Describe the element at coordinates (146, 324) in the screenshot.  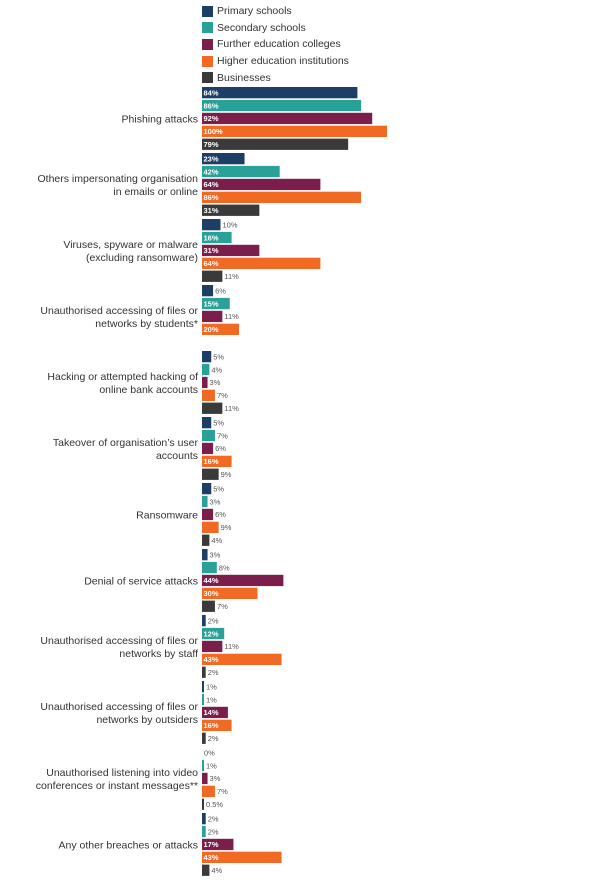
I see `category-label: networks by students*` at that location.